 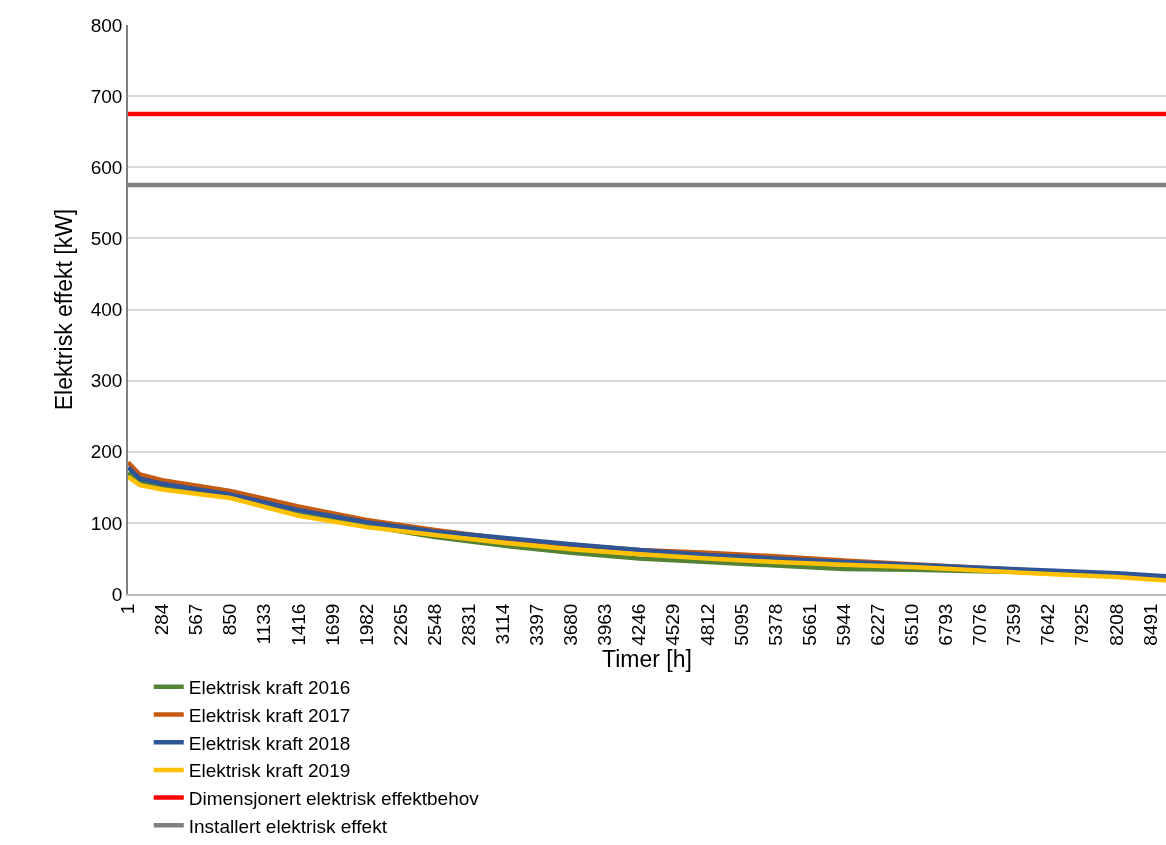 I want to click on x-tick-label: 3963, so click(x=605, y=624).